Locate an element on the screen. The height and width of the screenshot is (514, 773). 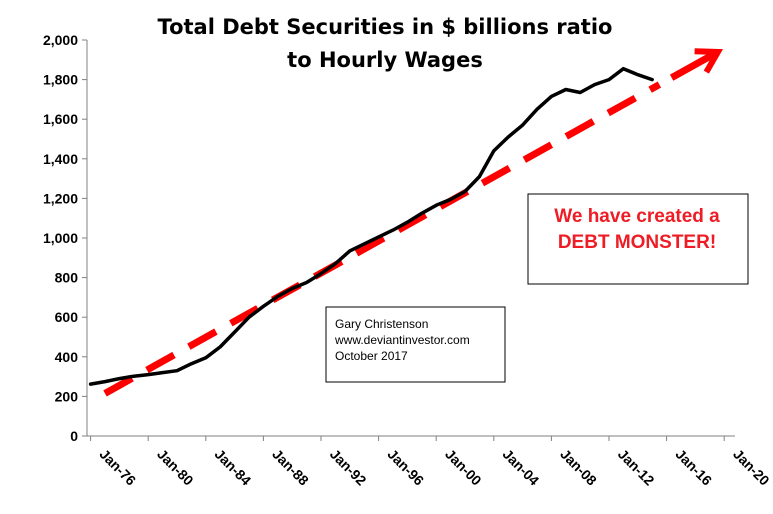
y-tick-label: 800 is located at coordinates (67, 278).